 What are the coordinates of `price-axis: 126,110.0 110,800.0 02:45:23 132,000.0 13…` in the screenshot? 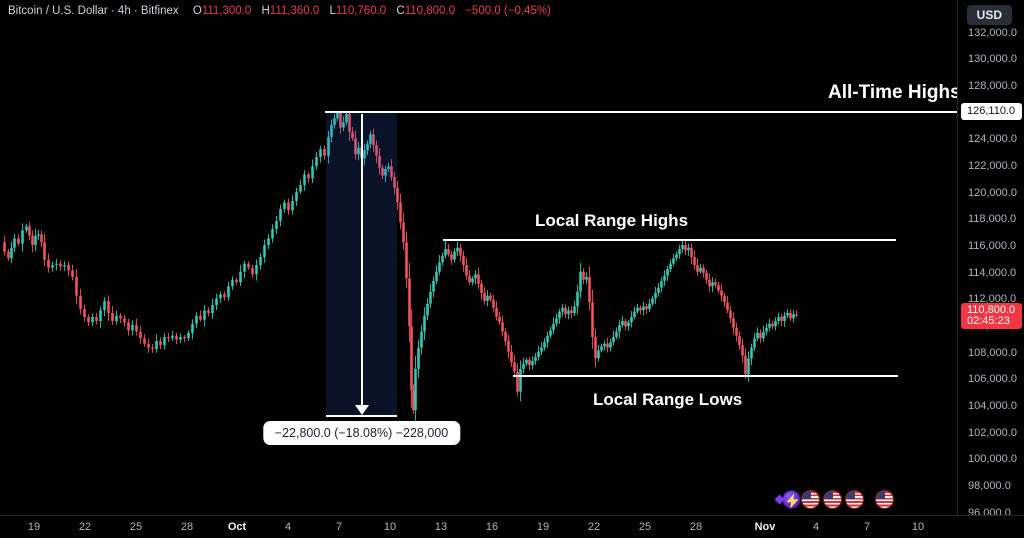 It's located at (990, 259).